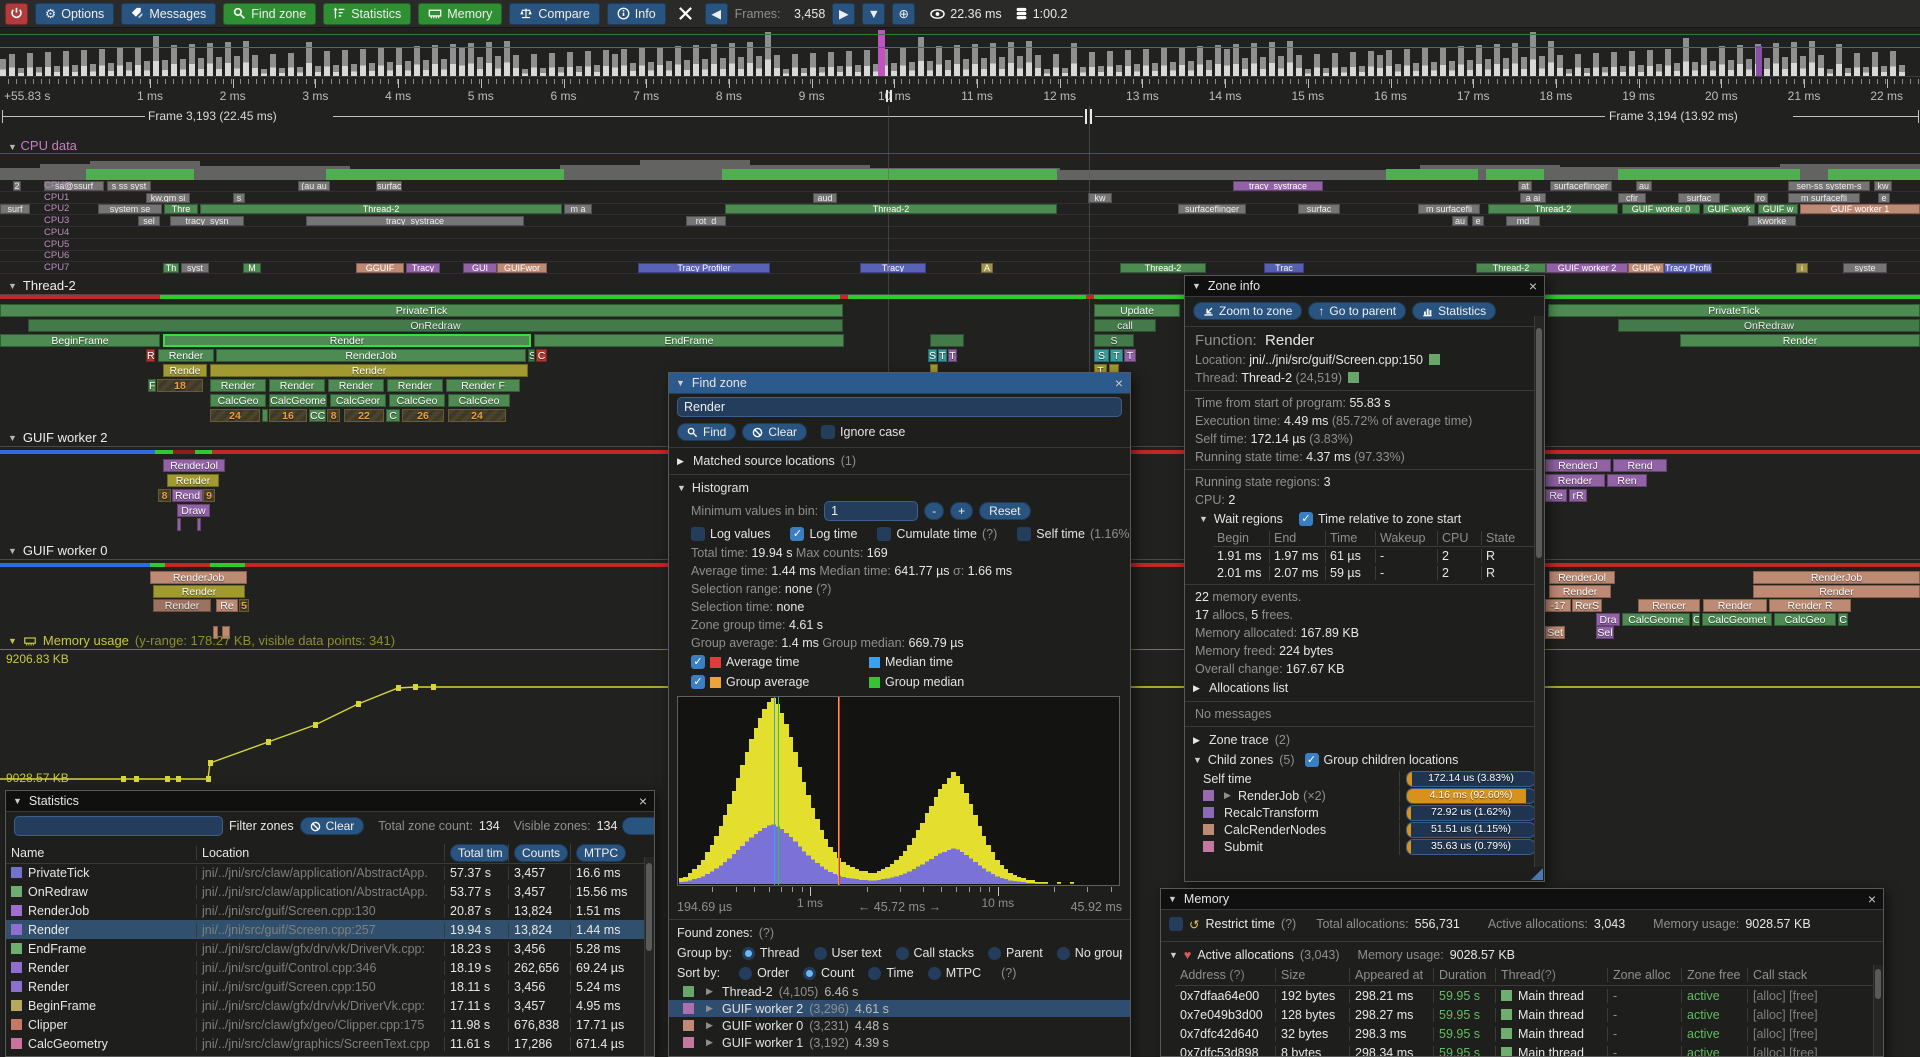 This screenshot has width=1920, height=1057. I want to click on zone-block: Rencer, so click(1669, 605).